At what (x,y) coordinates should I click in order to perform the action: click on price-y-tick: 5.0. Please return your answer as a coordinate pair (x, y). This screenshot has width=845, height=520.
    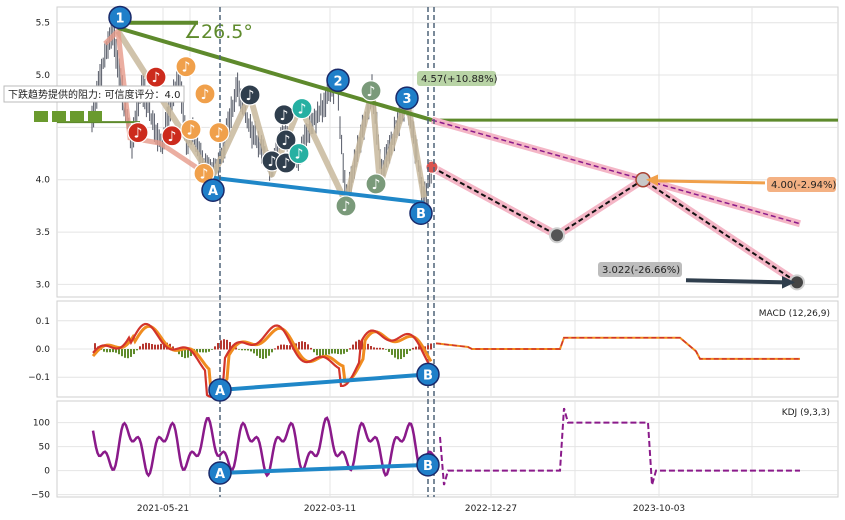
    Looking at the image, I should click on (43, 76).